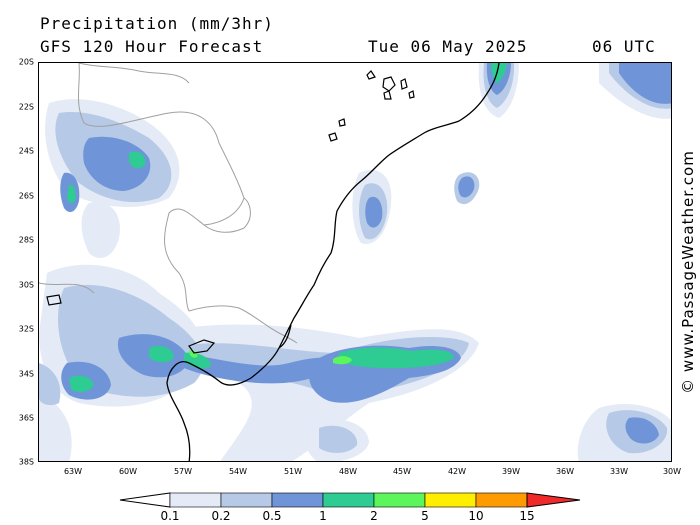  Describe the element at coordinates (170, 516) in the screenshot. I see `scale-label: 0.1` at that location.